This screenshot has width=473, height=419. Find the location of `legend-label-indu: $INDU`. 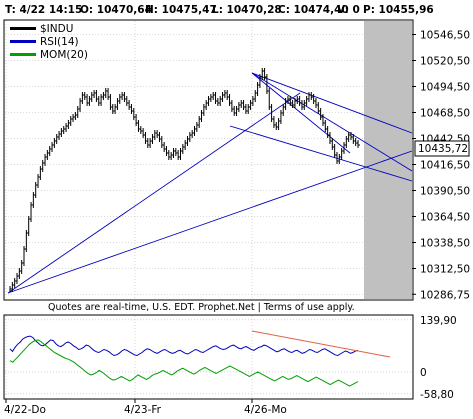

legend-label-indu: $INDU is located at coordinates (56, 29).